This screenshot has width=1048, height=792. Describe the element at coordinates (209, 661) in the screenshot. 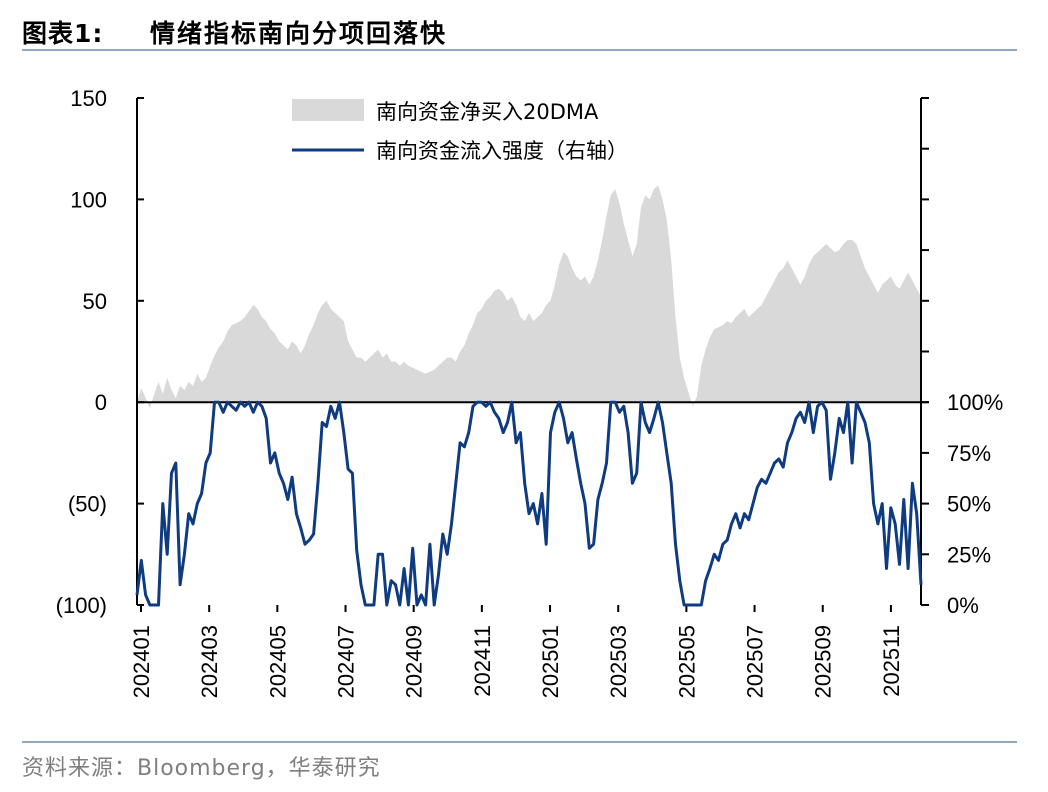

I see `x-tick-label: 202403` at that location.